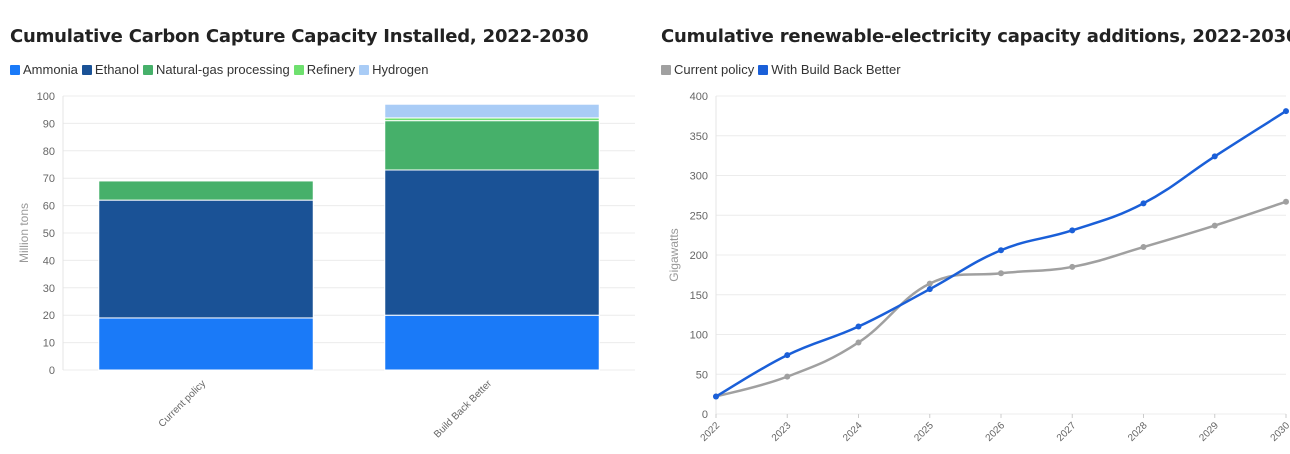 This screenshot has height=454, width=1290. I want to click on y-tick-label: 70, so click(49, 179).